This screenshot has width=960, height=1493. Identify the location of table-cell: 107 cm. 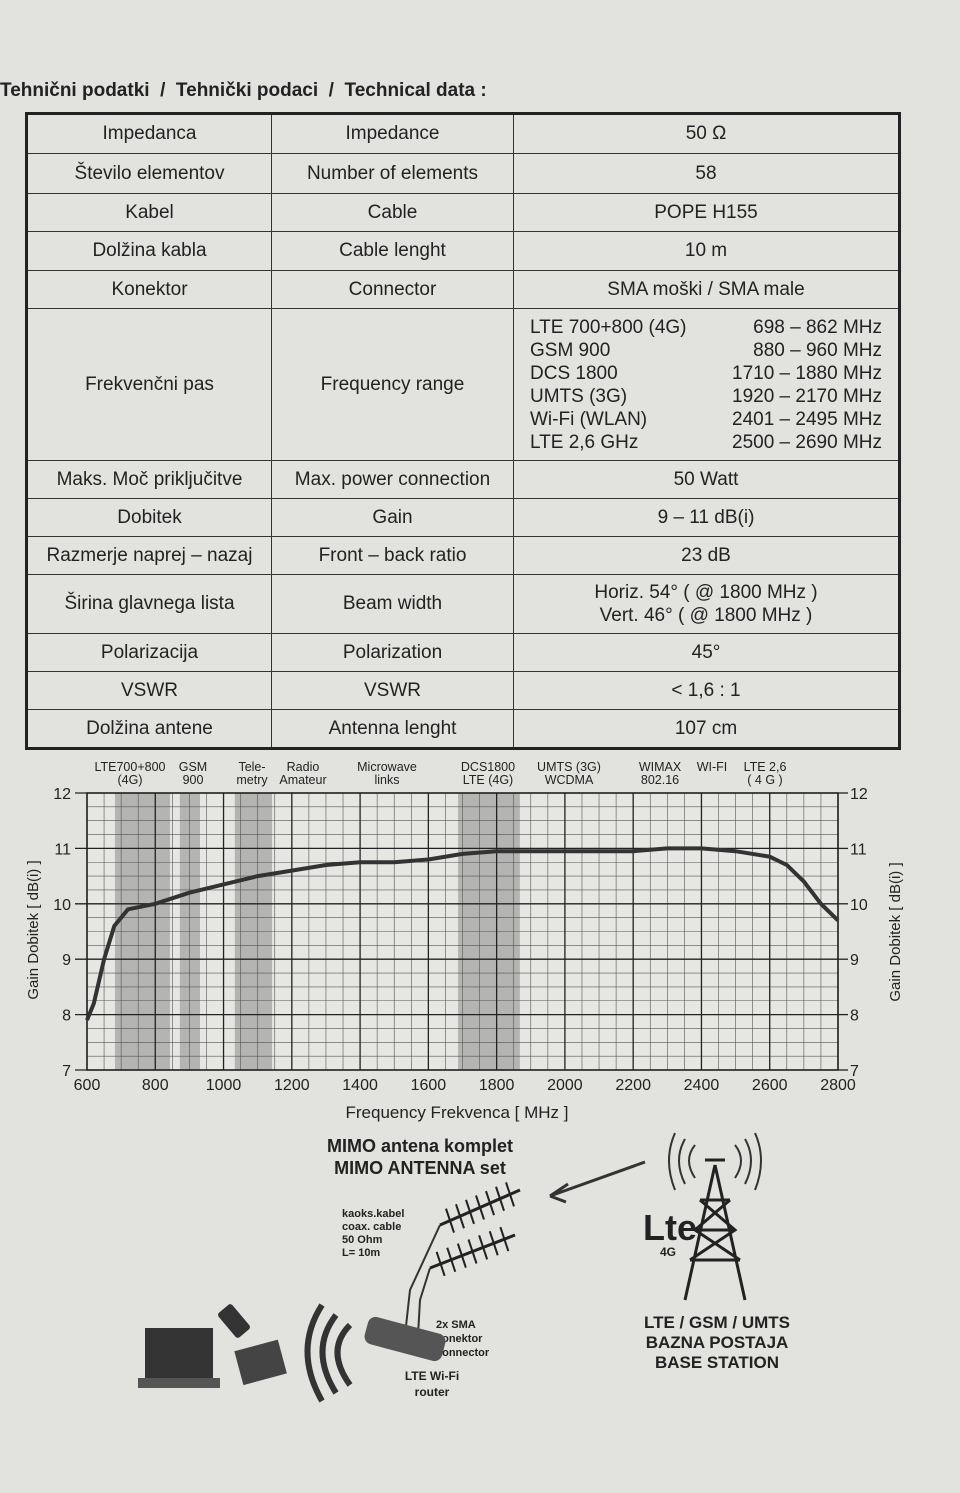
(706, 729).